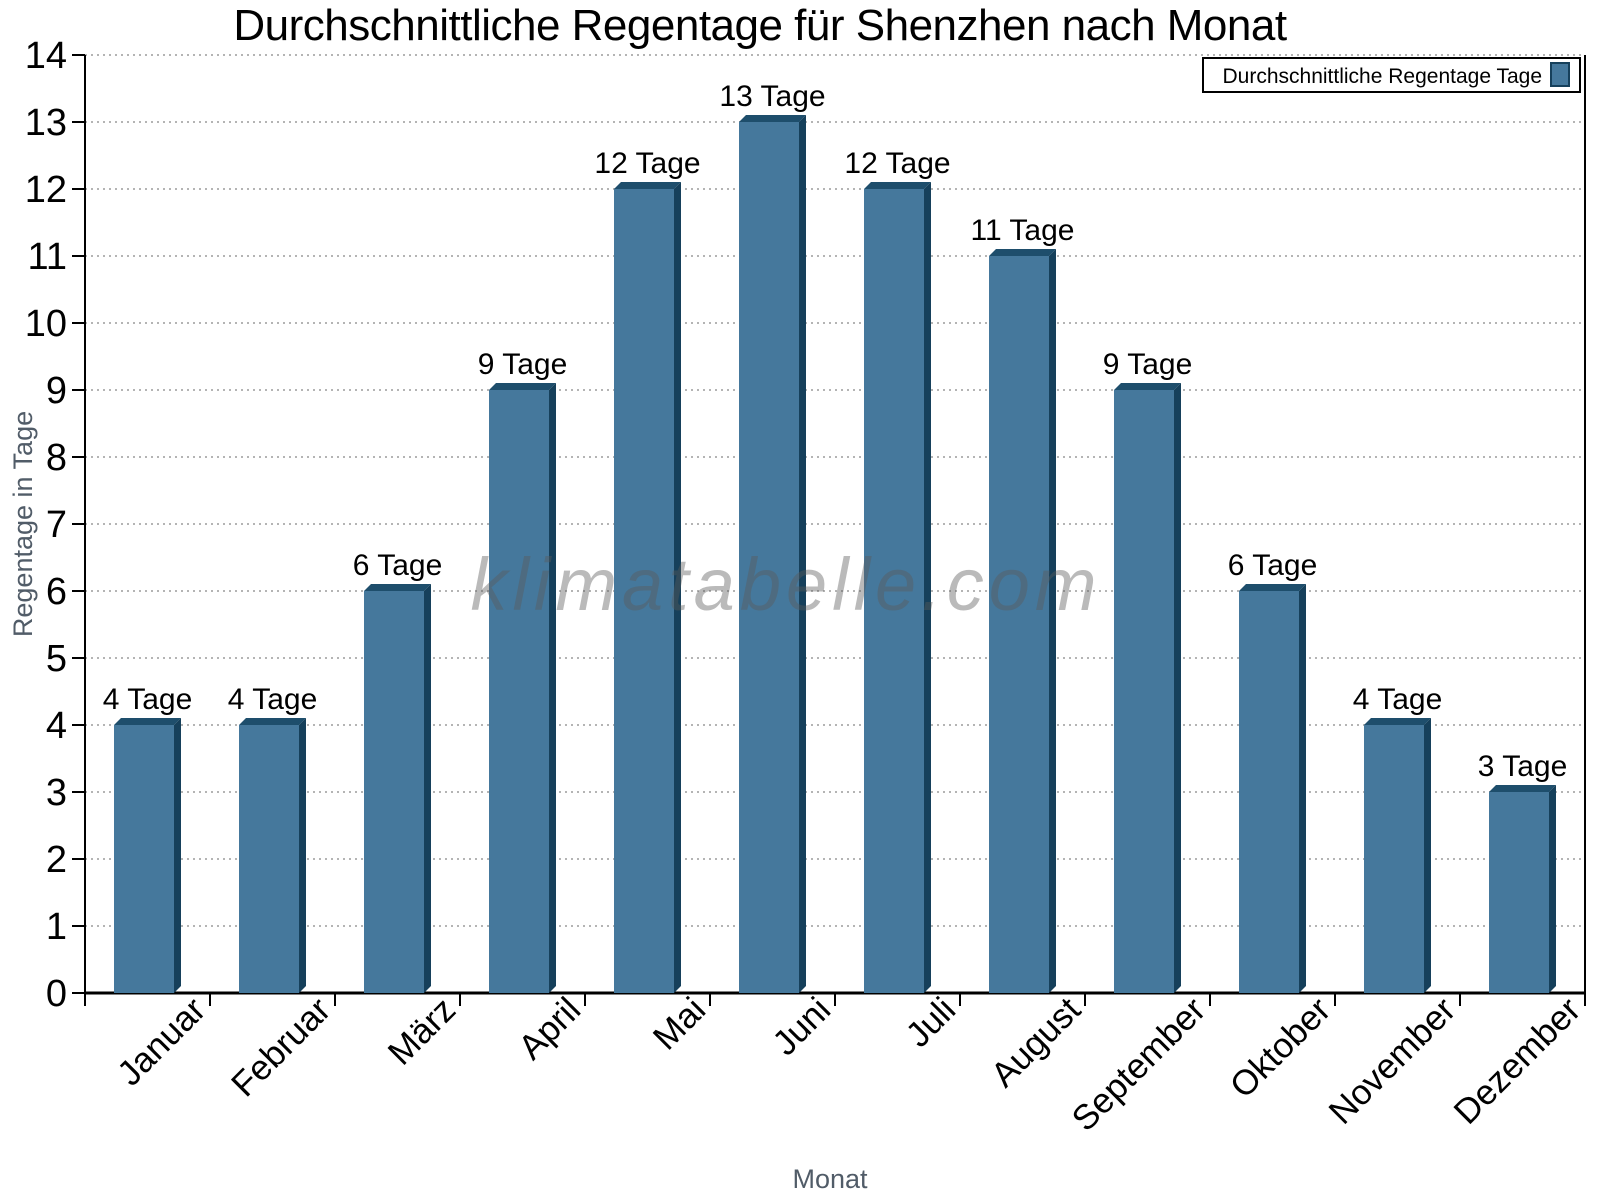  I want to click on bar-november, so click(1397, 855).